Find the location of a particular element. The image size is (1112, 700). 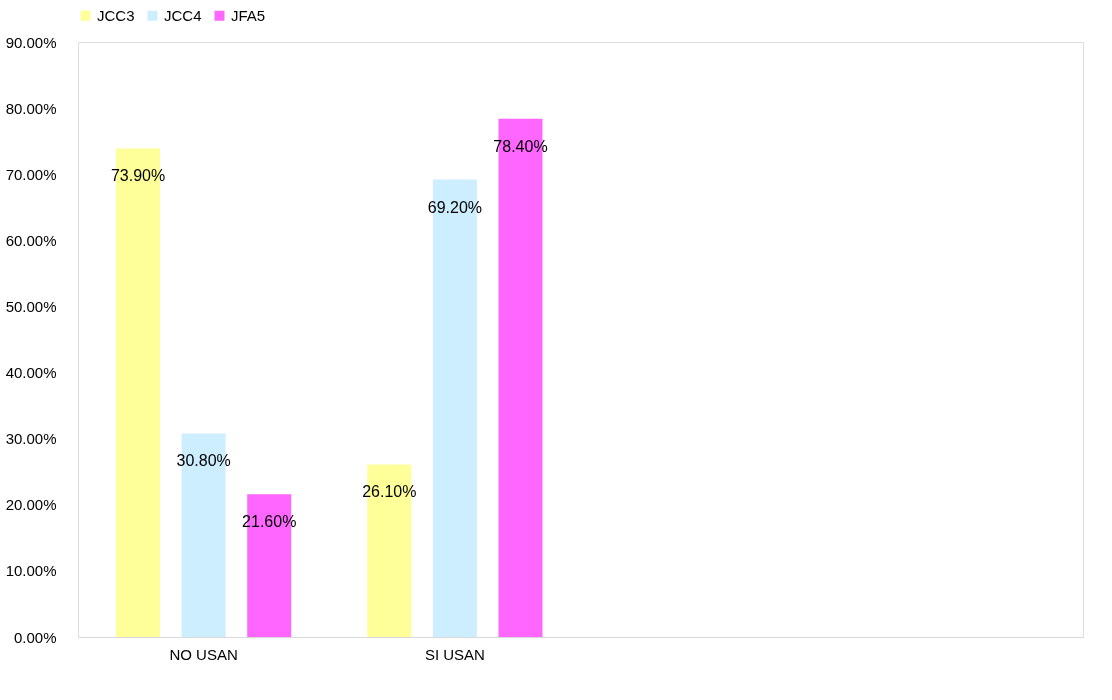

y-tick-label: 20.00% is located at coordinates (31, 505).